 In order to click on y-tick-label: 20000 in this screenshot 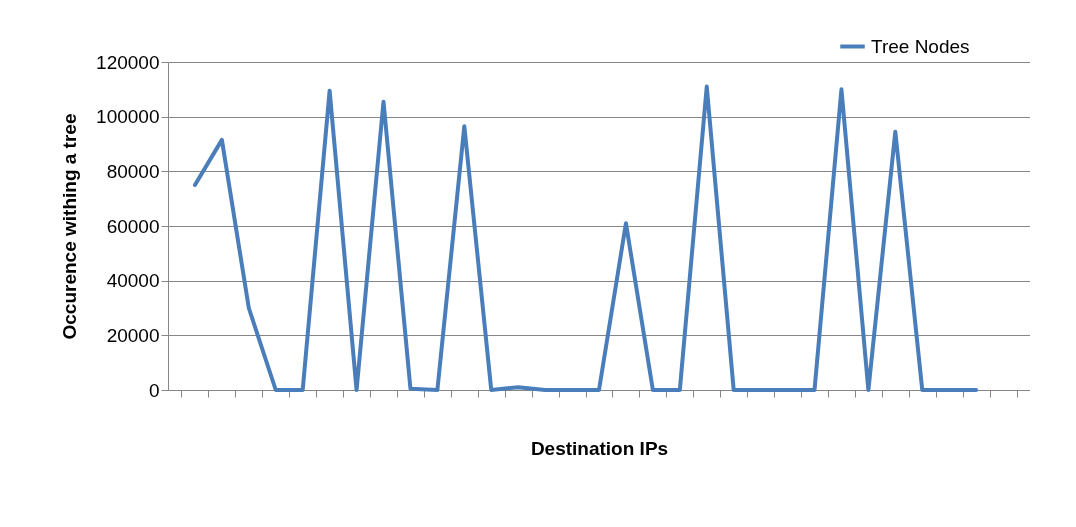, I will do `click(133, 335)`.